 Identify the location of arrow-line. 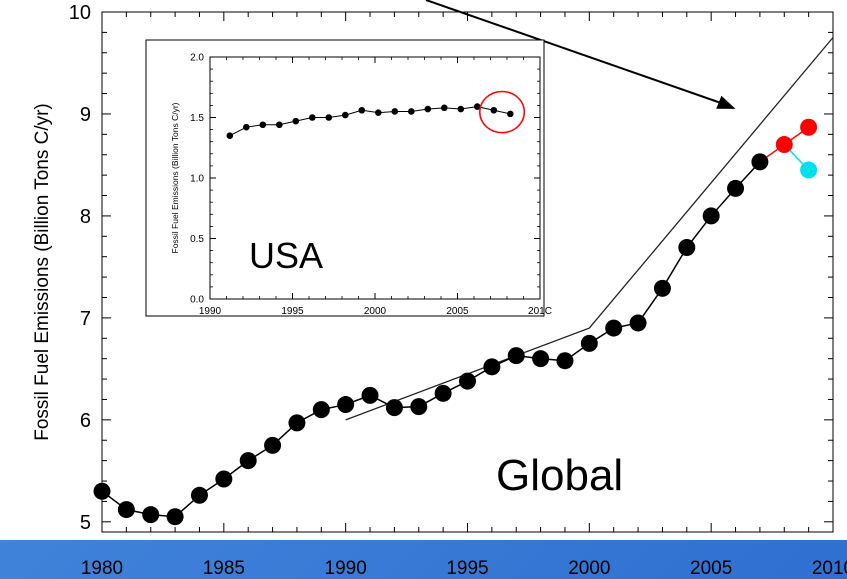
(572, 52).